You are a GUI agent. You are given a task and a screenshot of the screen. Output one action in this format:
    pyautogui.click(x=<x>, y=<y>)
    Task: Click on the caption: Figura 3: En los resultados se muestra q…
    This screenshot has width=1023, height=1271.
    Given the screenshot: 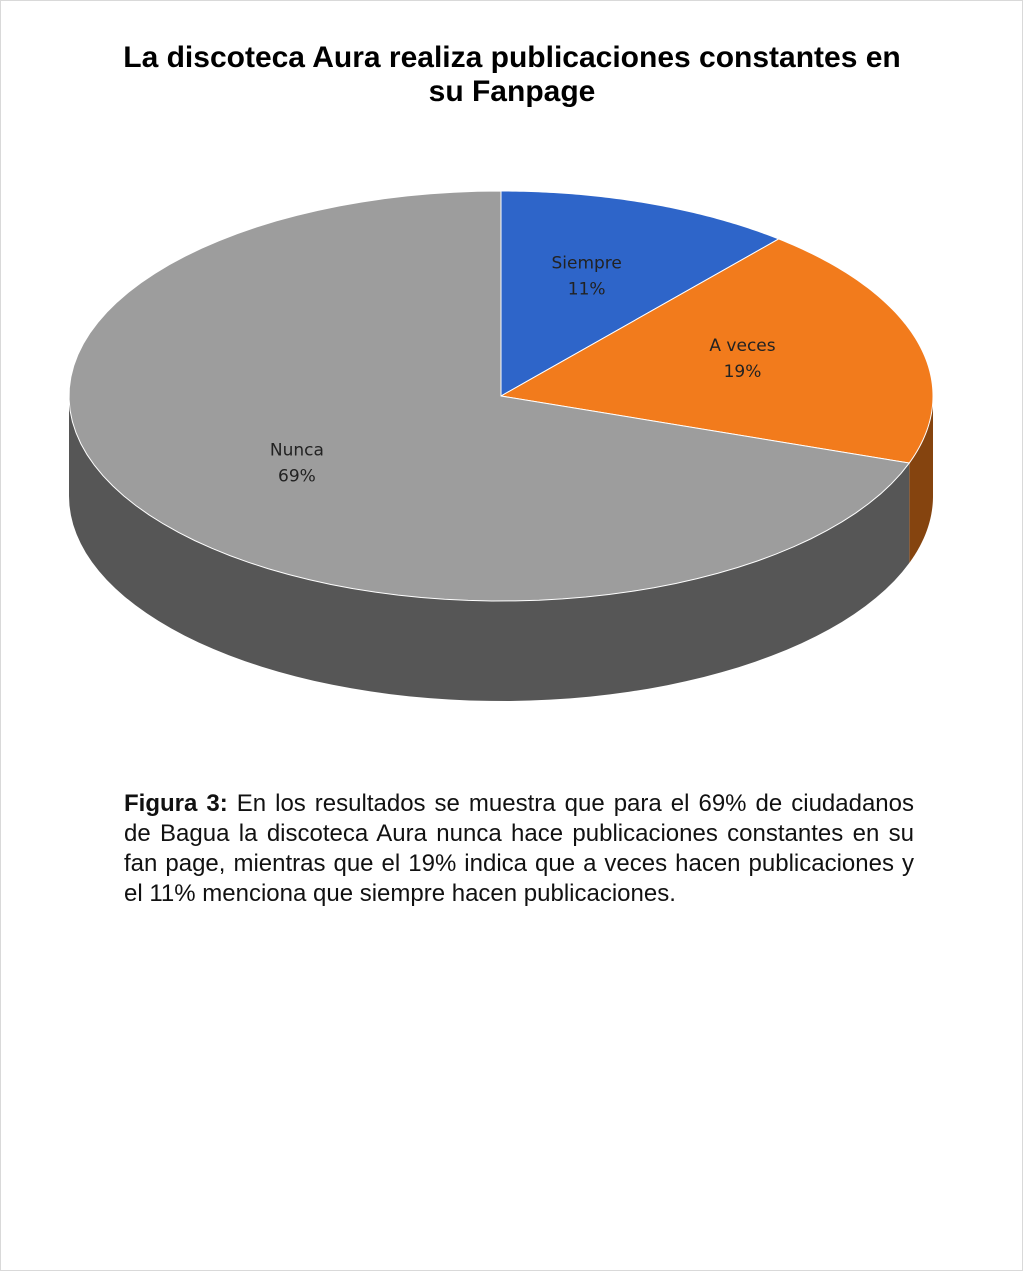 What is the action you would take?
    pyautogui.click(x=519, y=849)
    